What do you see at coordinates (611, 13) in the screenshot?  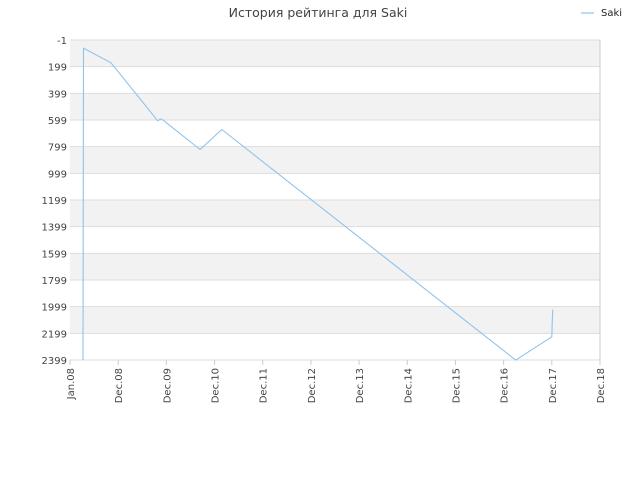 I see `legend-label: Saki` at bounding box center [611, 13].